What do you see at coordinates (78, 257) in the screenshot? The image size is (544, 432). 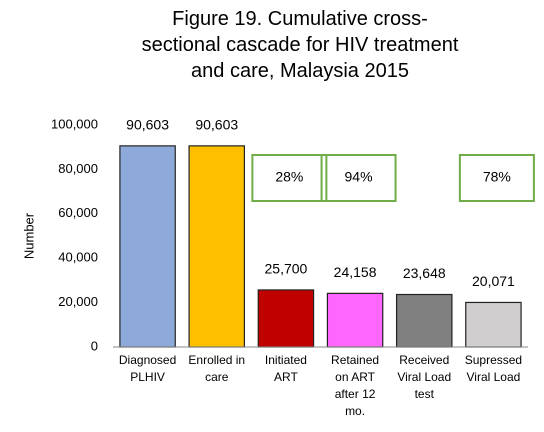 I see `y-tick-label: 40,000` at bounding box center [78, 257].